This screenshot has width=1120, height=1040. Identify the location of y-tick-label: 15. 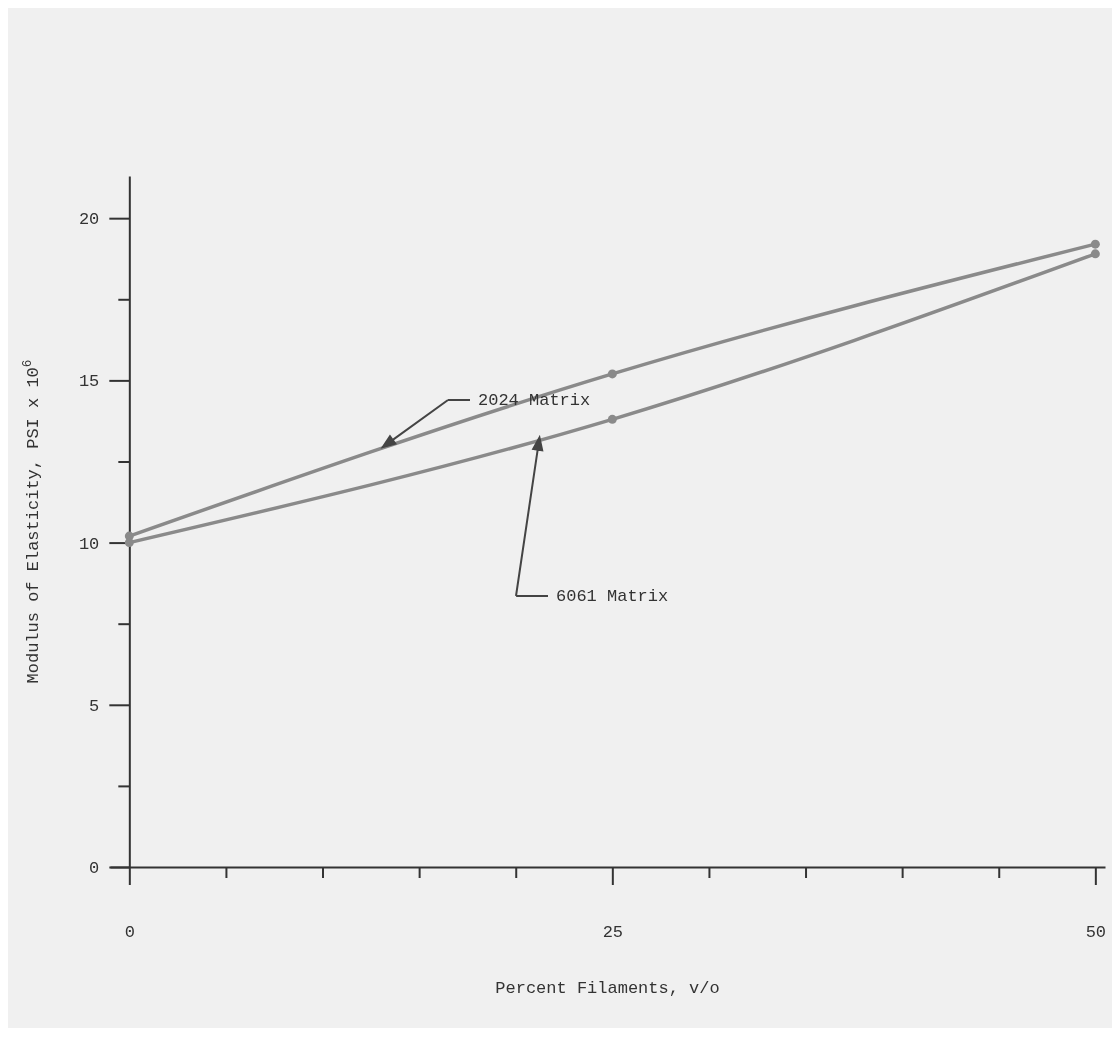
(89, 382).